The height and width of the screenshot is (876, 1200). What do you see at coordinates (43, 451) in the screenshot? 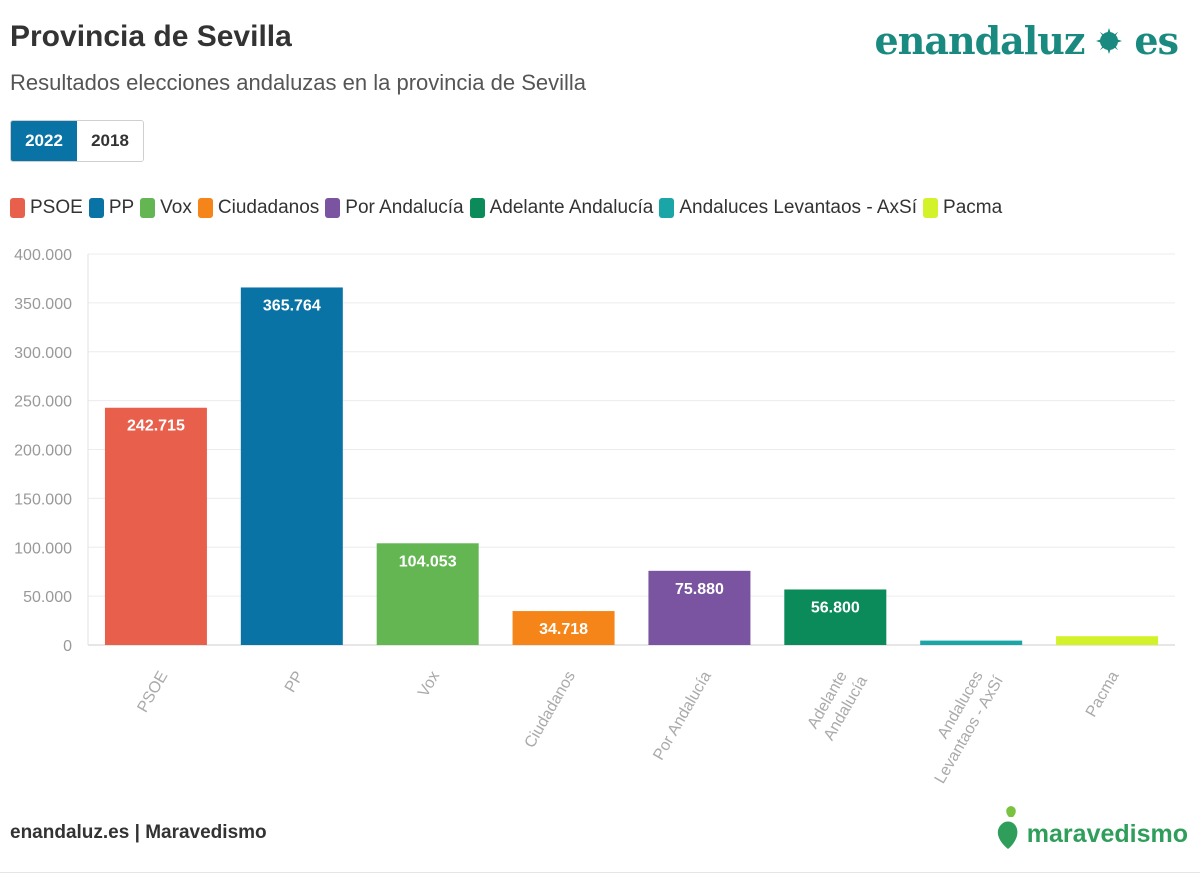
I see `y-tick-label: 200.000` at bounding box center [43, 451].